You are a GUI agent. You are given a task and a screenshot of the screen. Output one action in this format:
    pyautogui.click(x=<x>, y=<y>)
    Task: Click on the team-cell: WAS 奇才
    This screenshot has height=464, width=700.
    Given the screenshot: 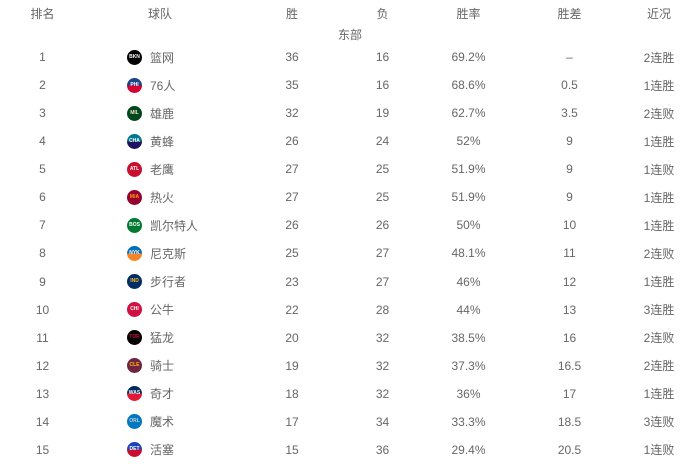 What is the action you would take?
    pyautogui.click(x=160, y=393)
    